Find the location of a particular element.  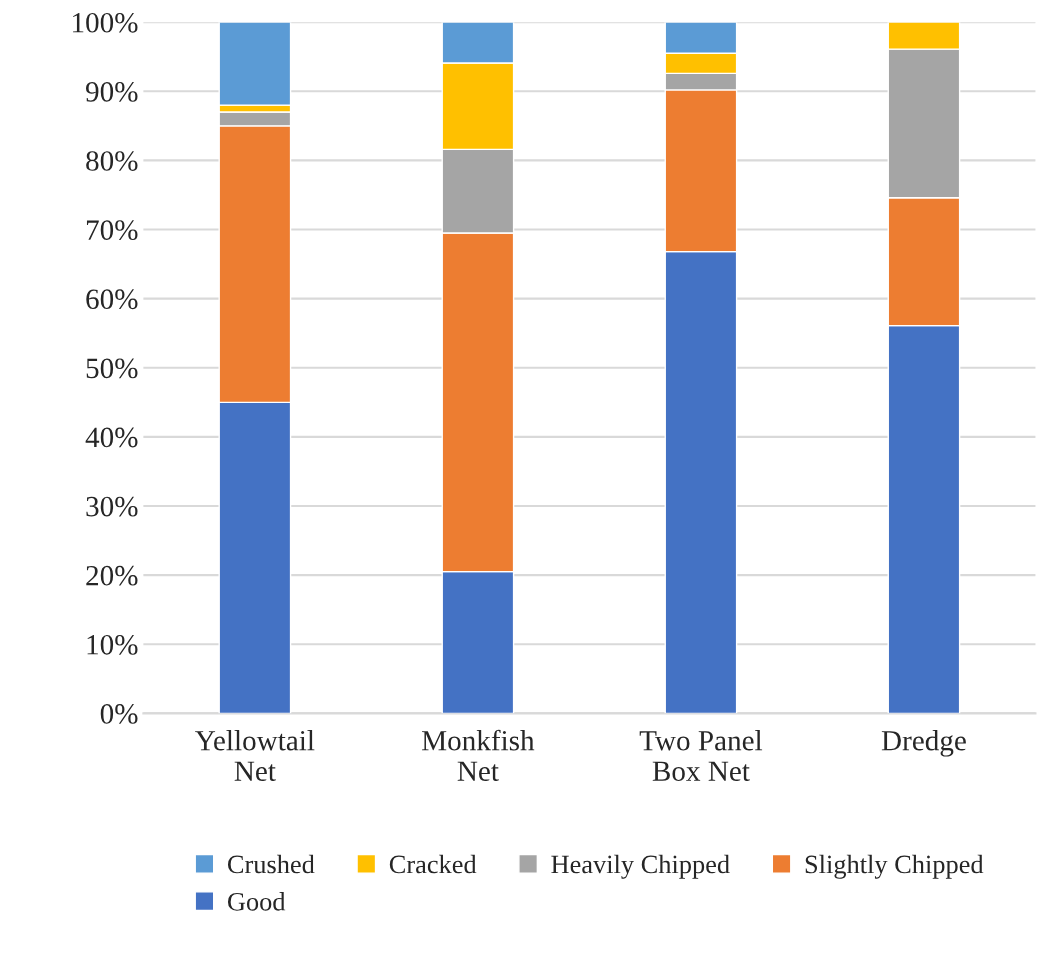

y-tick-label: 100% is located at coordinates (105, 22).